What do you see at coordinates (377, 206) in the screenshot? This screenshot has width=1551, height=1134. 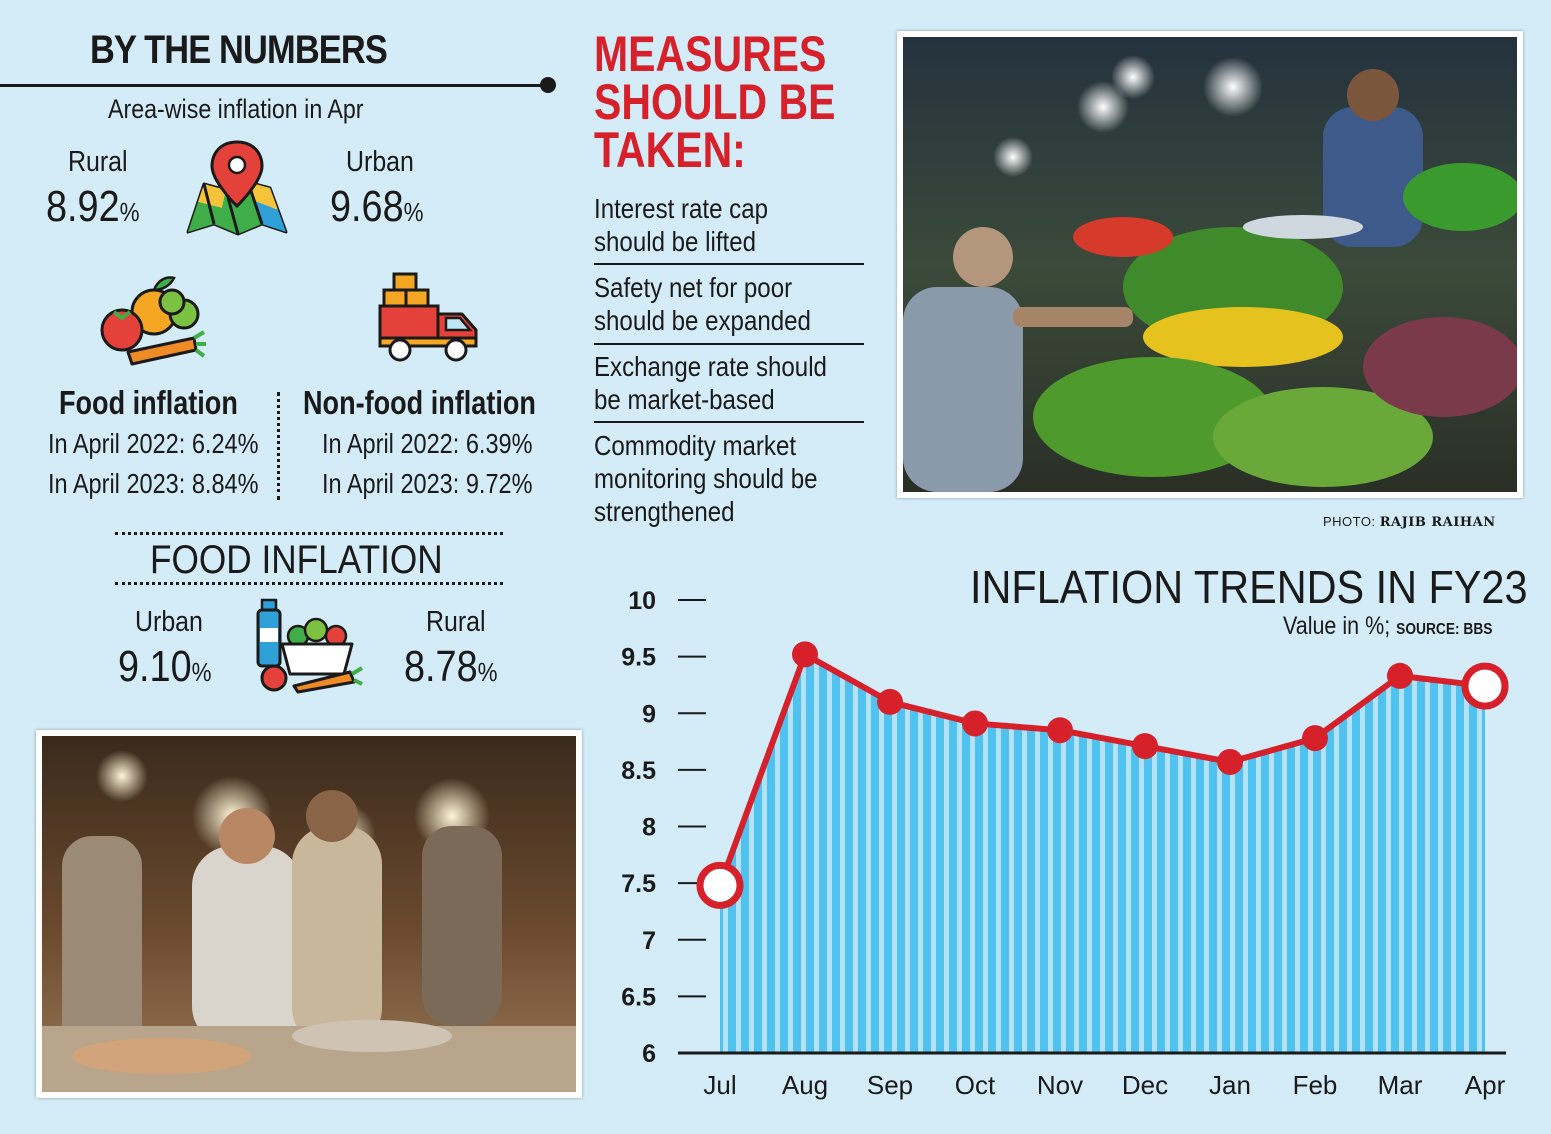 I see `urban-value: 9.68%` at bounding box center [377, 206].